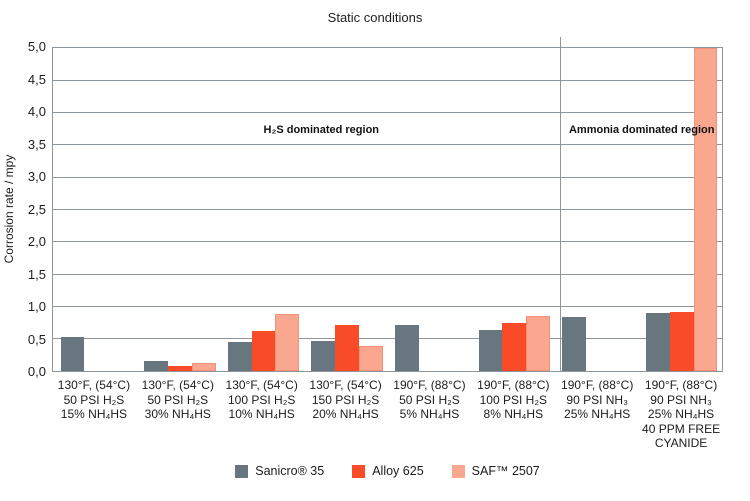  I want to click on y-tick-label: 4,5, so click(36, 79).